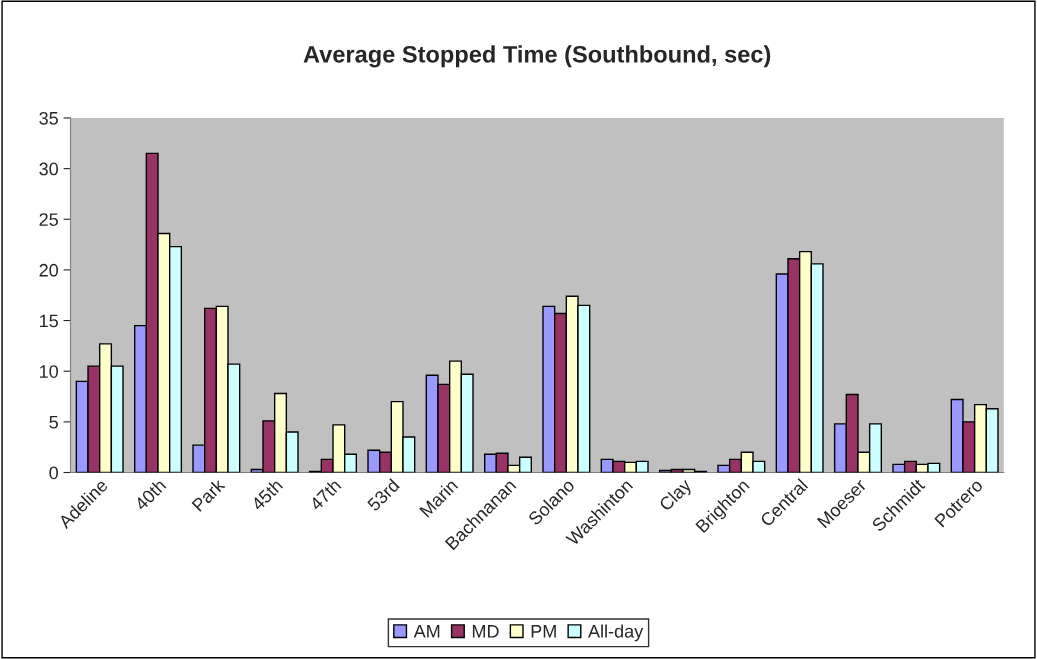 This screenshot has height=659, width=1037. I want to click on y-tick-label: 25, so click(48, 219).